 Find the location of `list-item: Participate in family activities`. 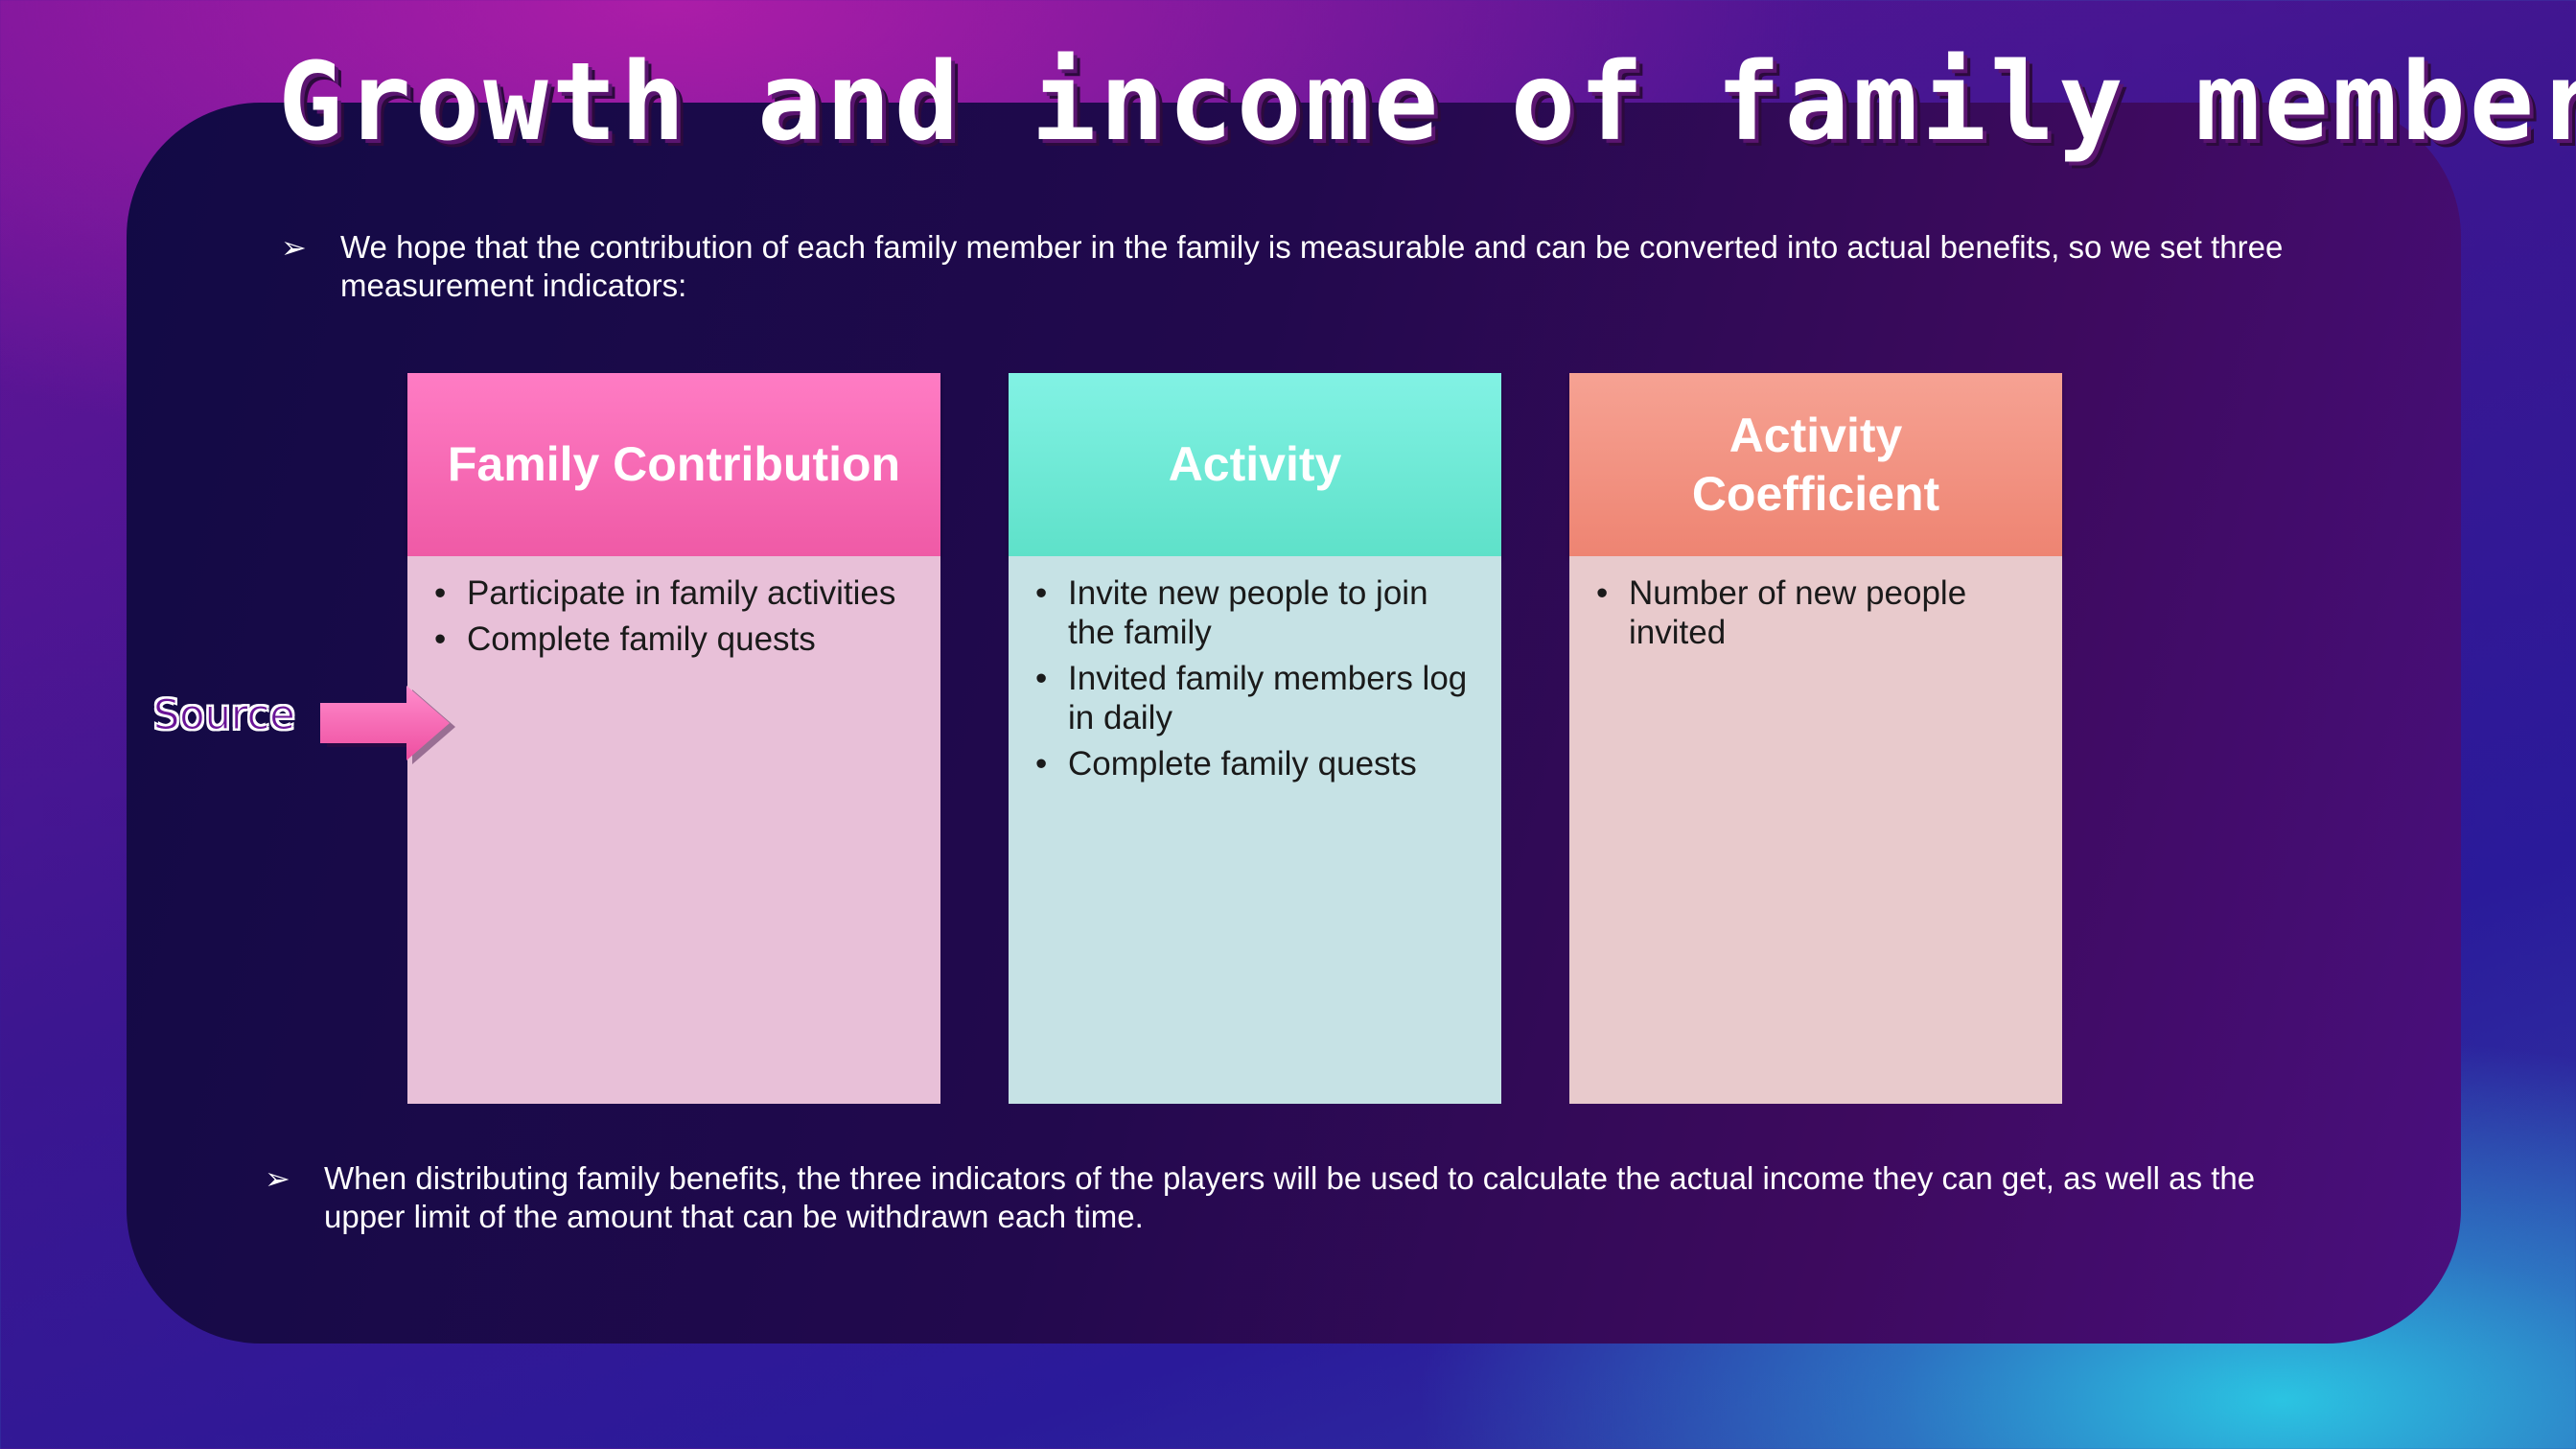

list-item: Participate in family activities is located at coordinates (673, 593).